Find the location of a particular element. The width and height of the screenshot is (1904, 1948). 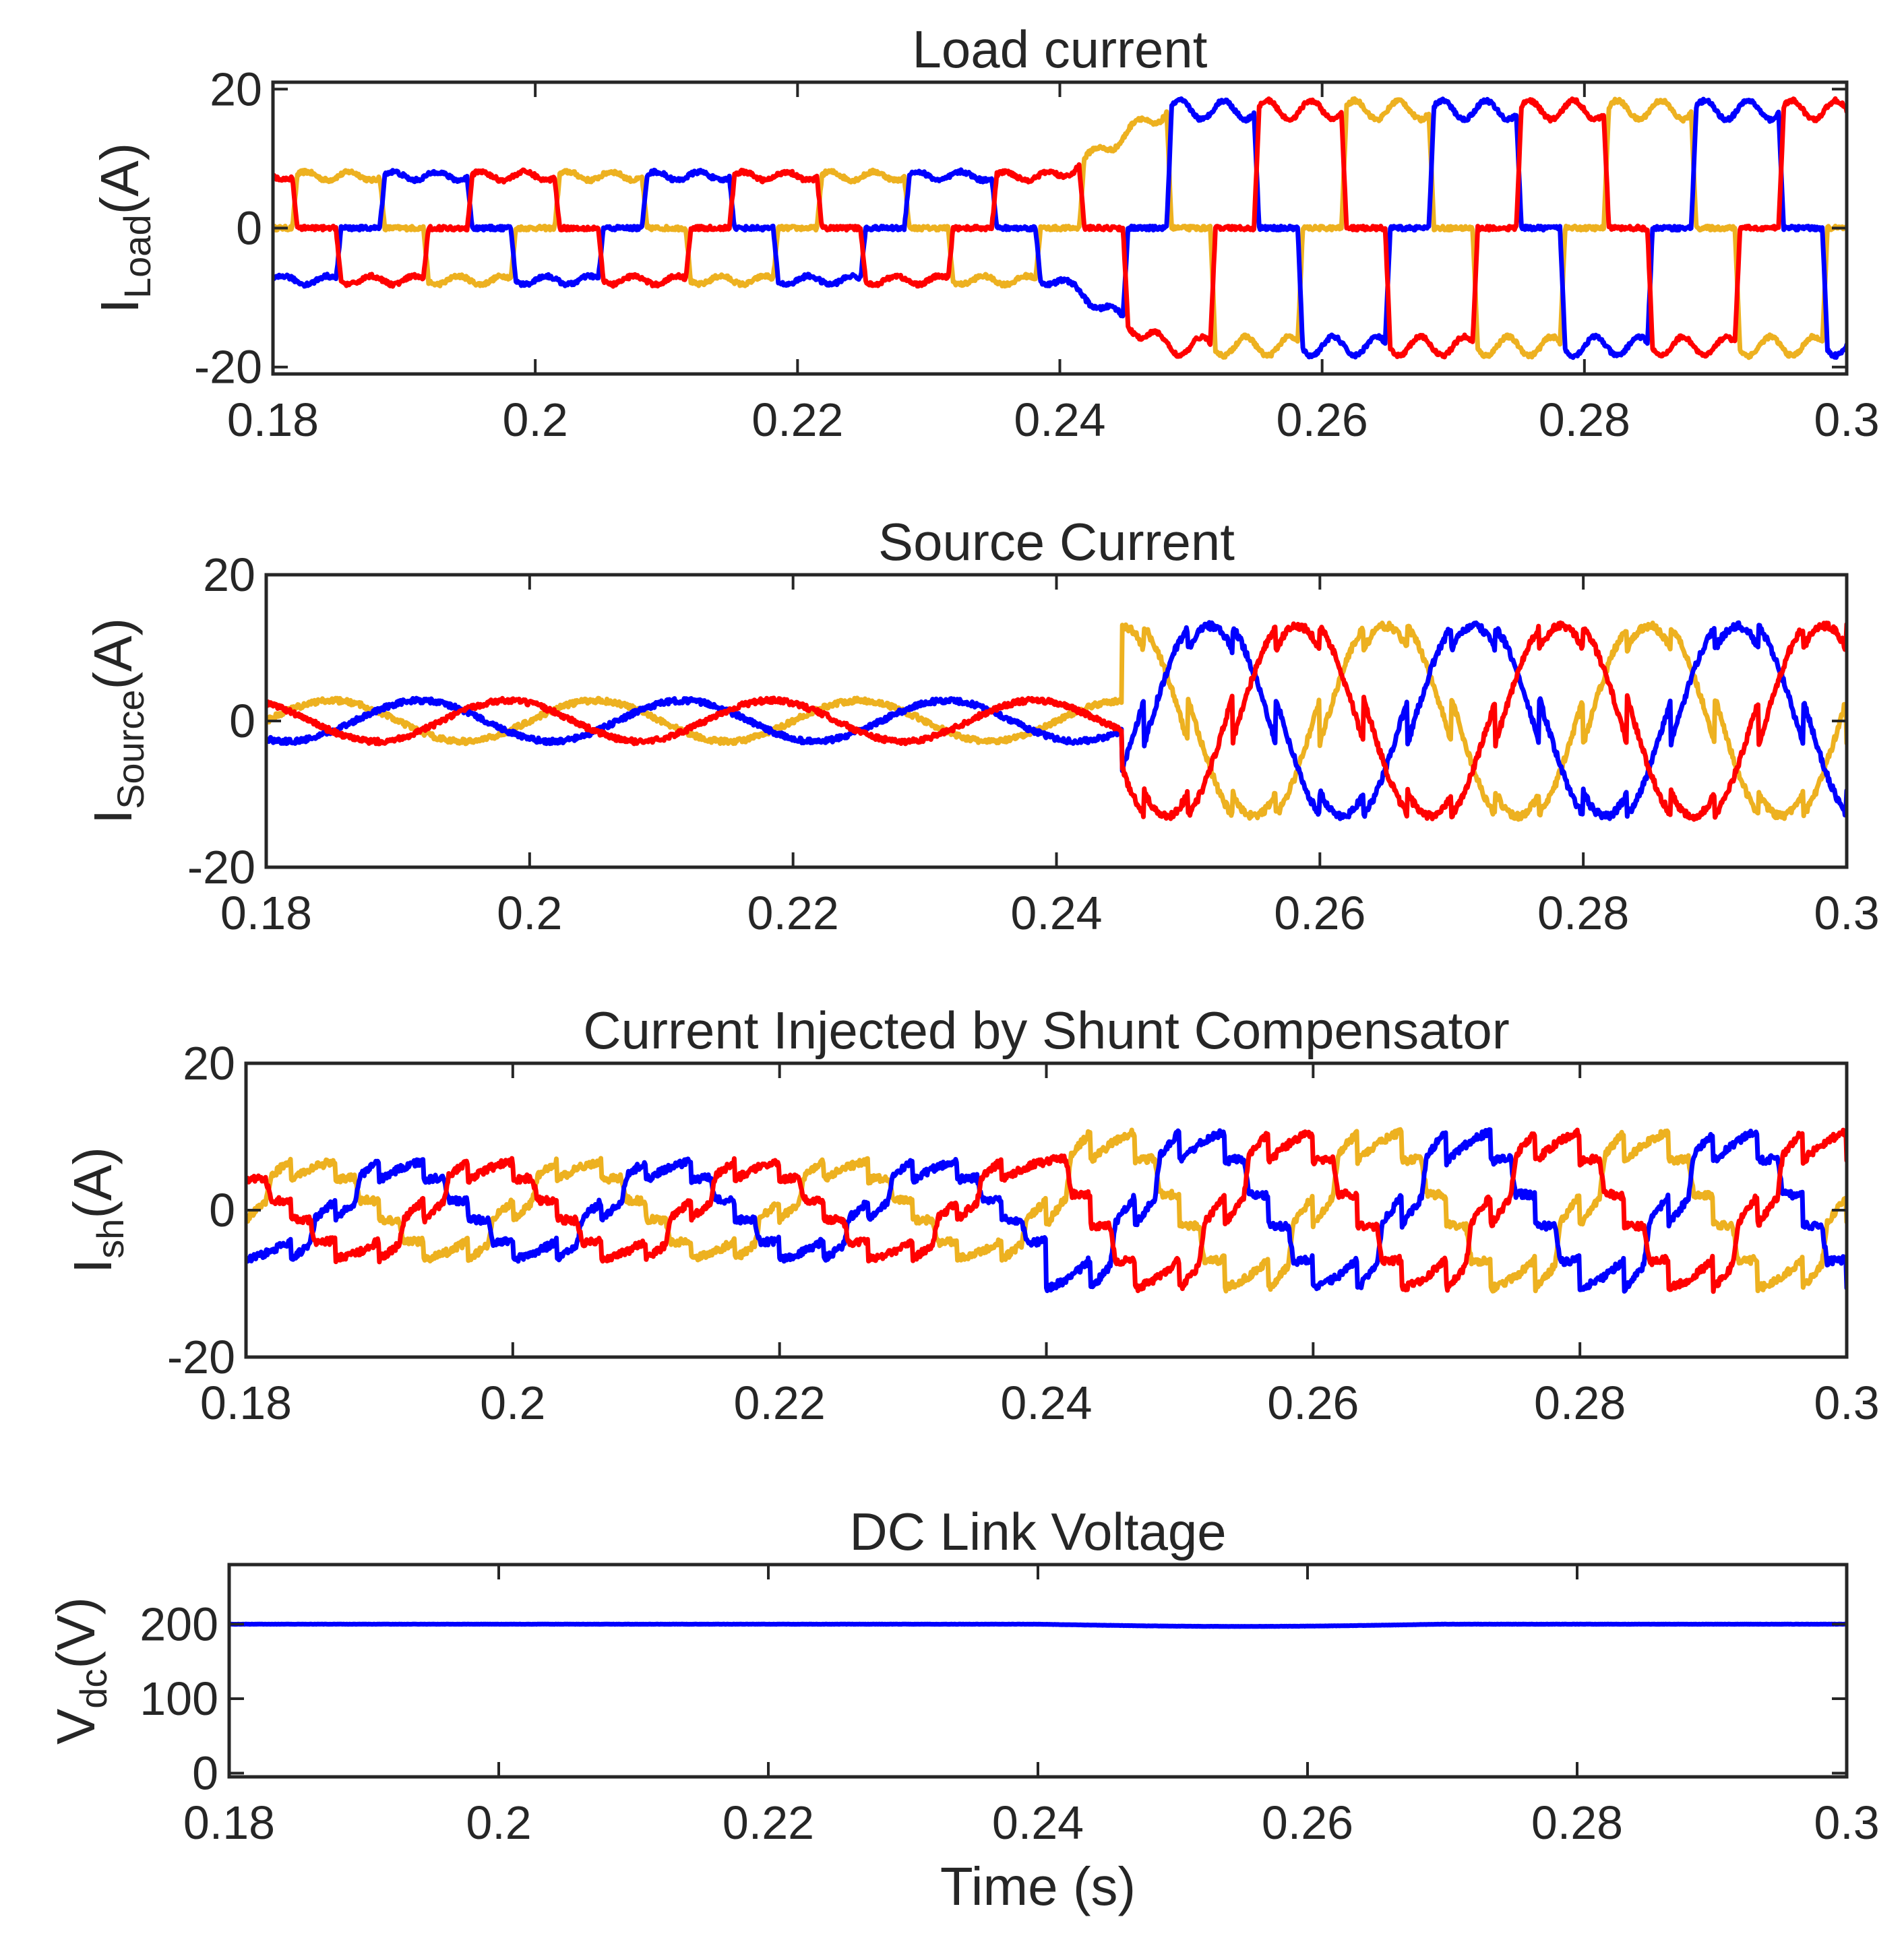

chart-title: Source Current is located at coordinates (1056, 541).